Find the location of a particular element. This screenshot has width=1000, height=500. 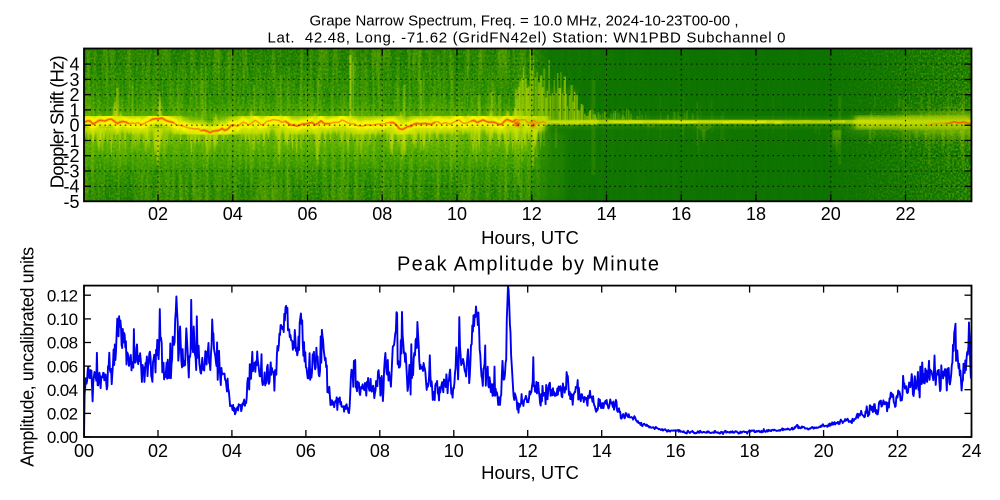

svg-text: -4 is located at coordinates (71, 187).